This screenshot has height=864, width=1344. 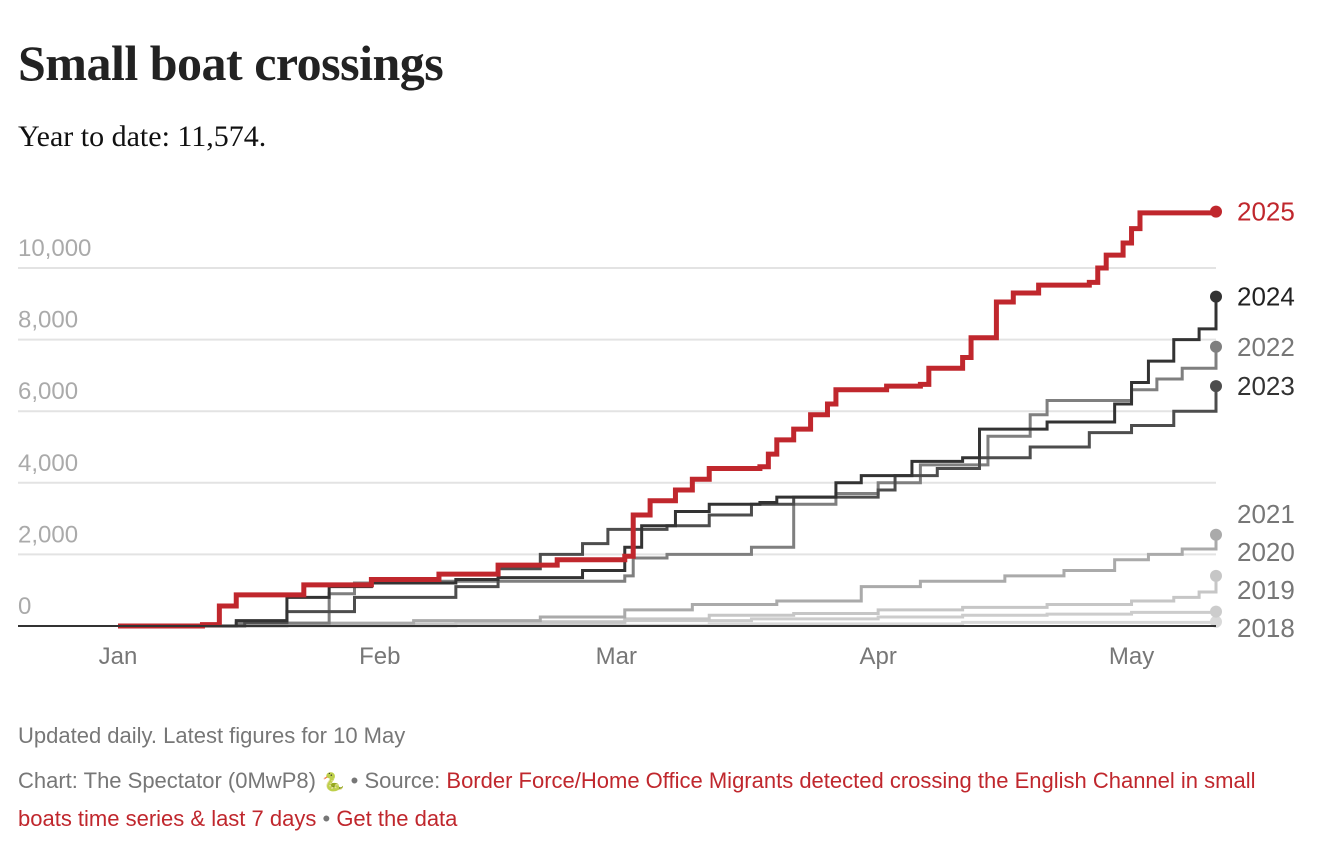 I want to click on x-tick-label: Jan, so click(x=118, y=656).